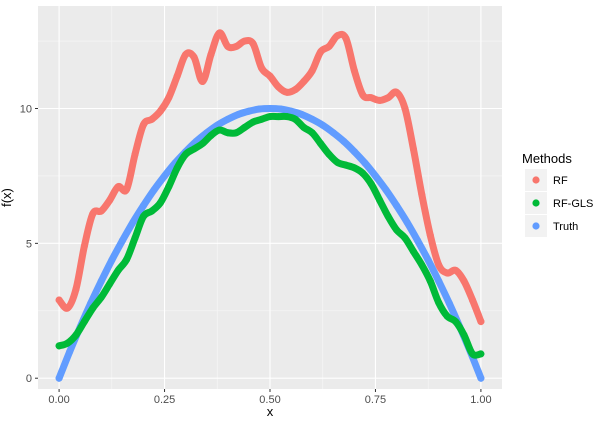  I want to click on legend-swatch-truth, so click(536, 226).